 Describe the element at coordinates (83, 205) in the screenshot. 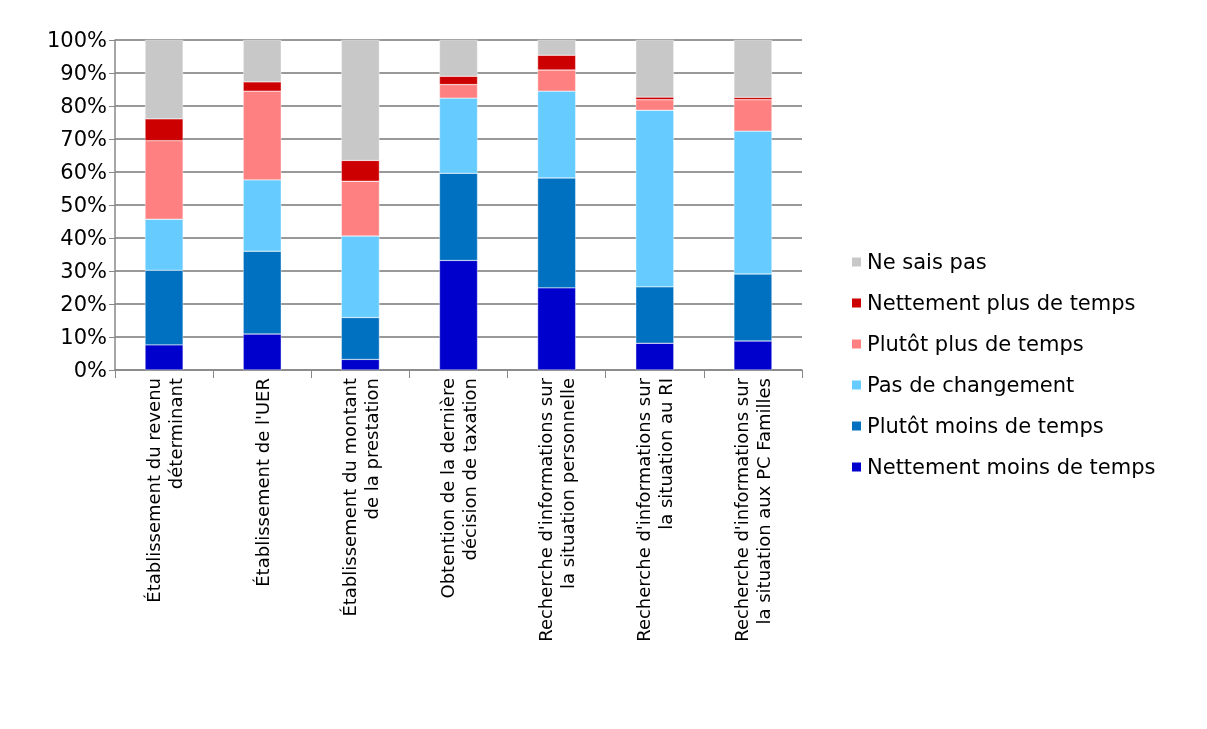

I see `y-tick-label: 50%` at that location.